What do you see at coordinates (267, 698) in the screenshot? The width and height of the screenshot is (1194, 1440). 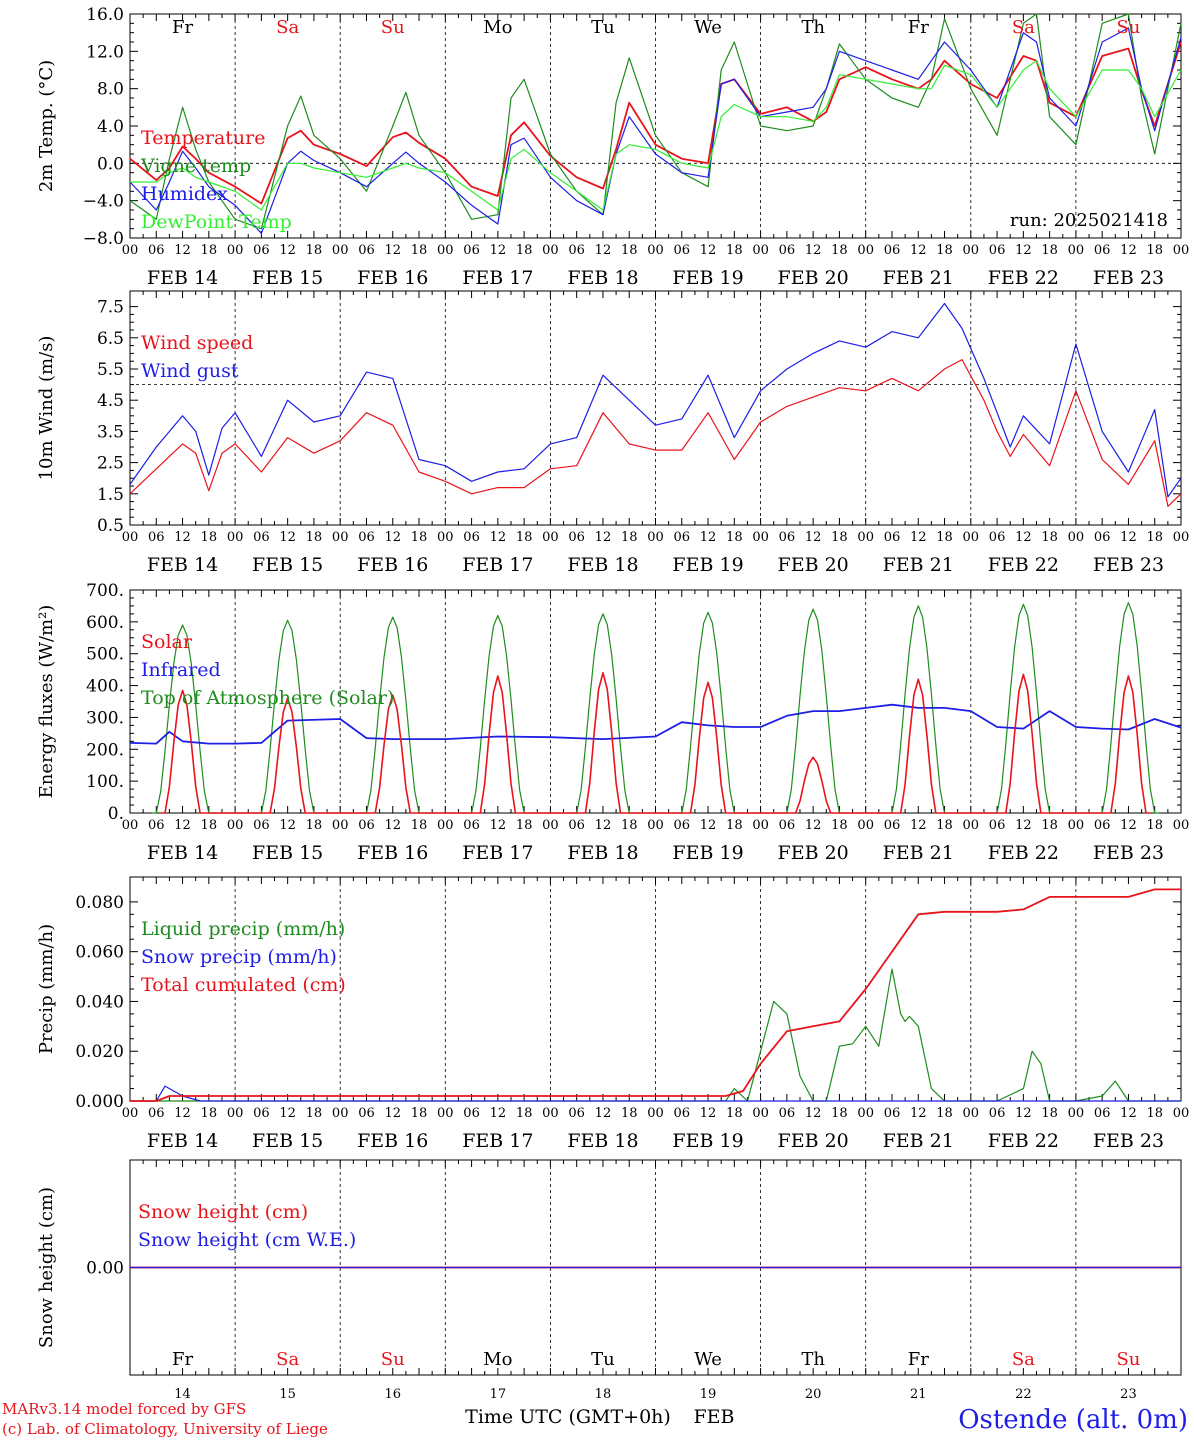 I see `legend-entry: Top of Atmosphere (Solar)` at bounding box center [267, 698].